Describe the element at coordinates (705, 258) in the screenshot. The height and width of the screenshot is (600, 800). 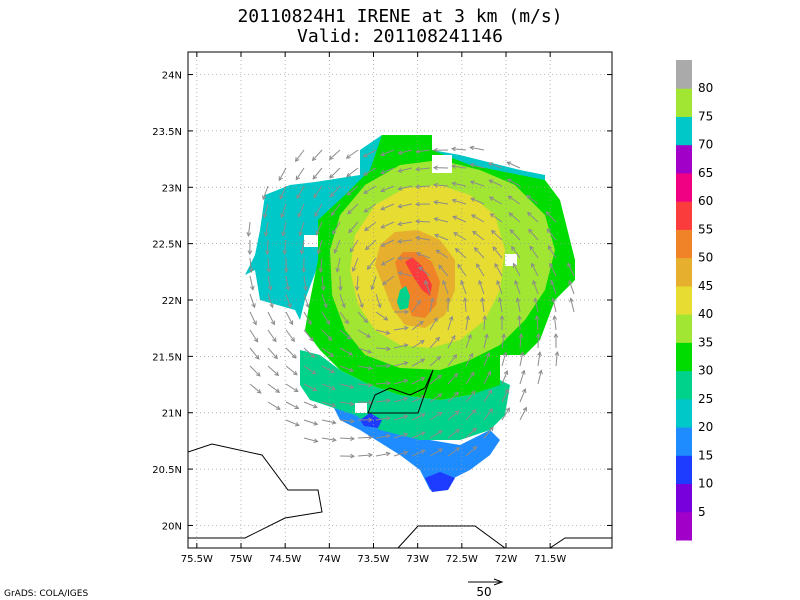
I see `colorbar-label: 50` at that location.